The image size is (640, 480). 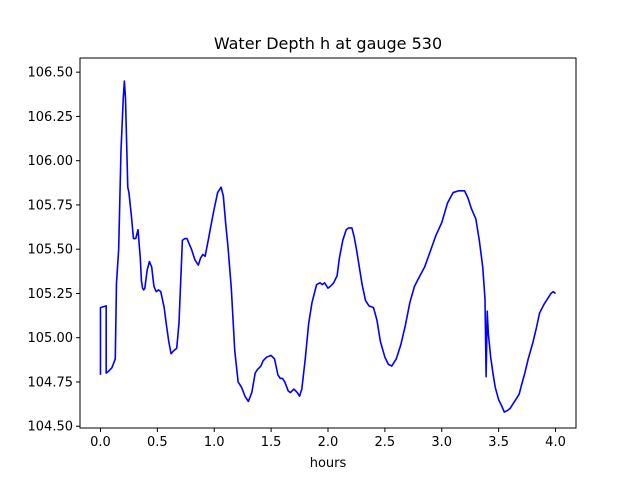 I want to click on y-tick-label: 105.50, so click(x=51, y=250).